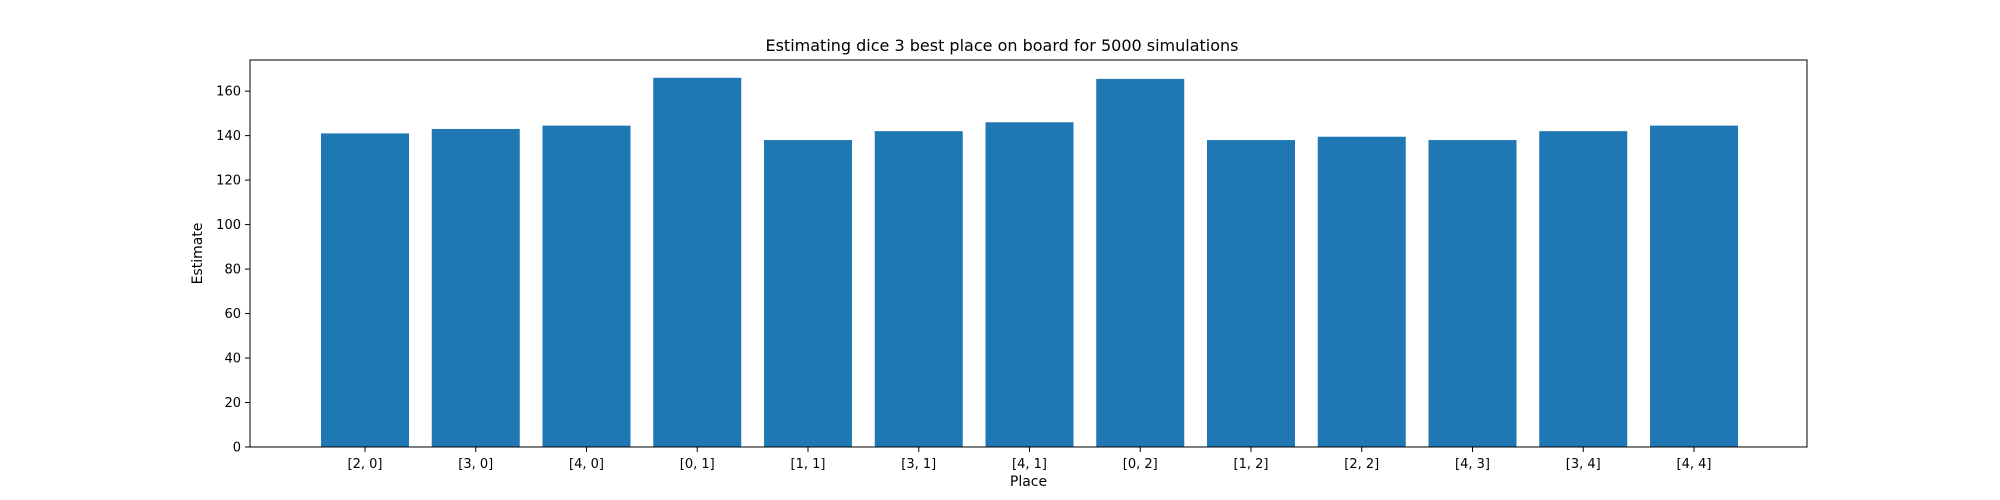 This screenshot has width=2000, height=500. Describe the element at coordinates (198, 254) in the screenshot. I see `y-axis-title: Estimate` at that location.